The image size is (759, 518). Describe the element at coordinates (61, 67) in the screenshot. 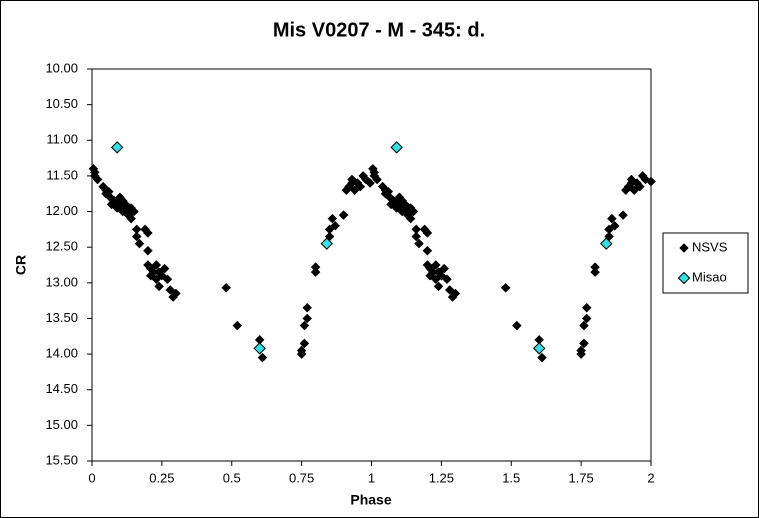

I see `y-tick-label: 10.00` at that location.